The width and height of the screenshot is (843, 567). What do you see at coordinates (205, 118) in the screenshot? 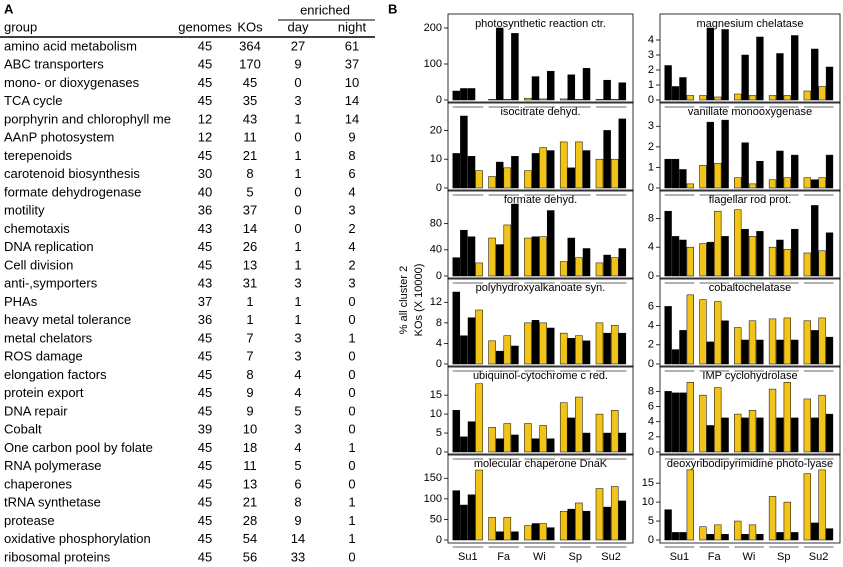
I see `cell-number: 12` at bounding box center [205, 118].